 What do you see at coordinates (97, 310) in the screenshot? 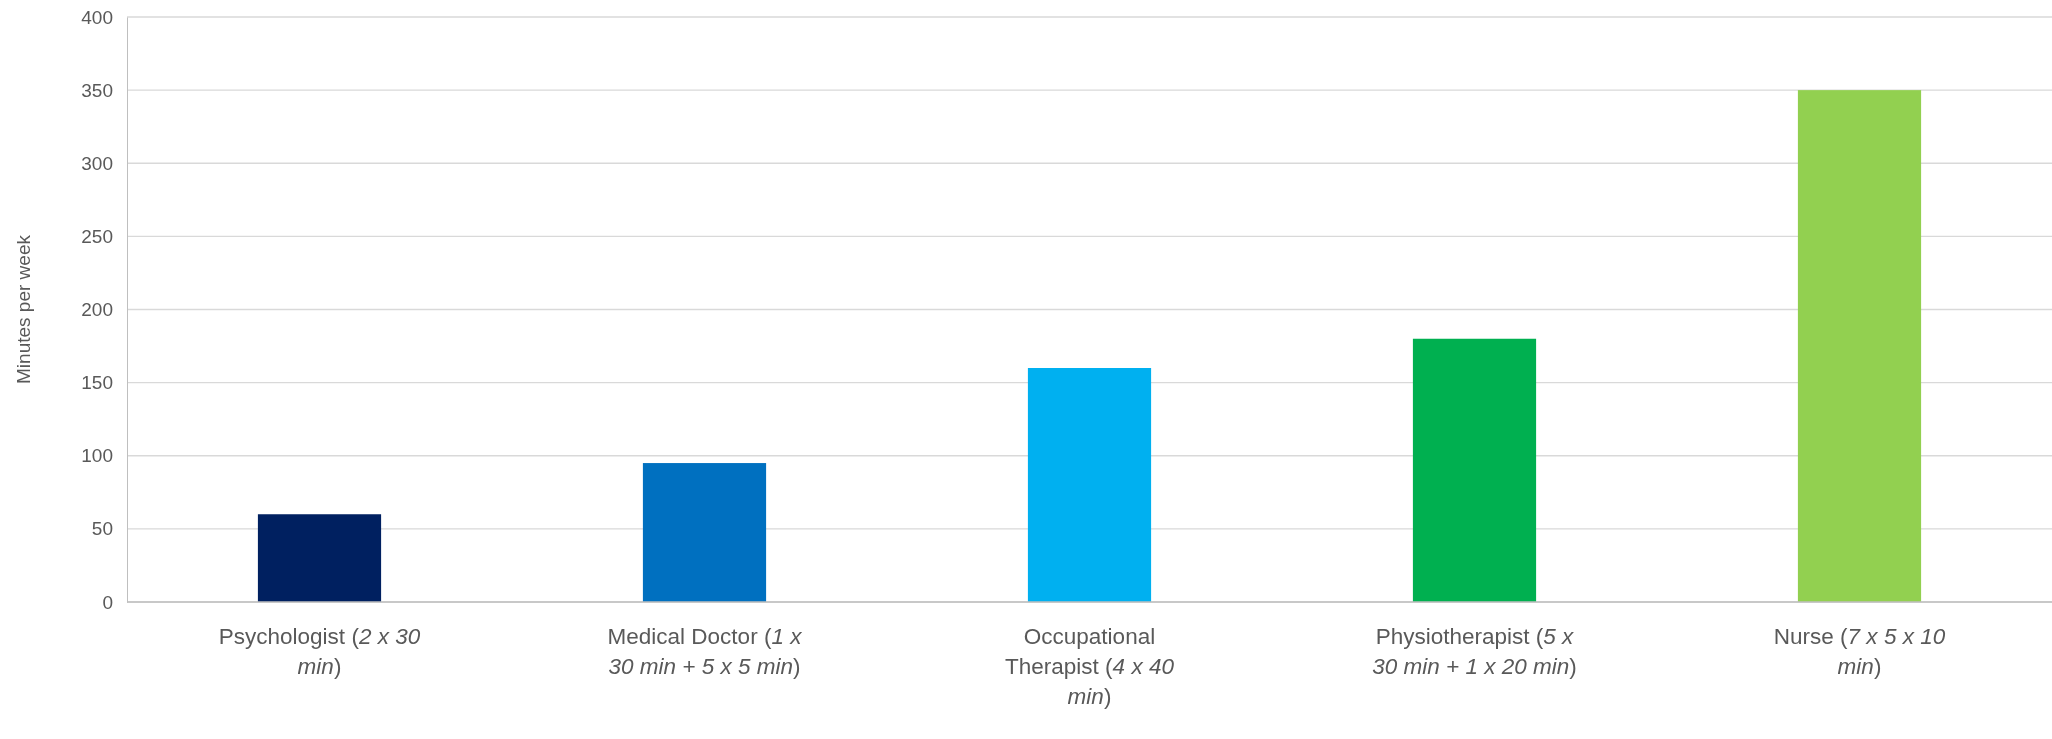
I see `y-tick-label: 200` at bounding box center [97, 310].